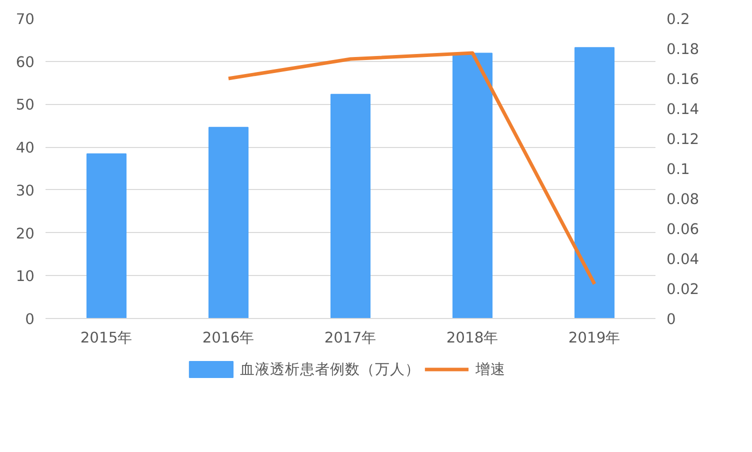 The width and height of the screenshot is (752, 452). I want to click on y-tick-label: 20, so click(25, 233).